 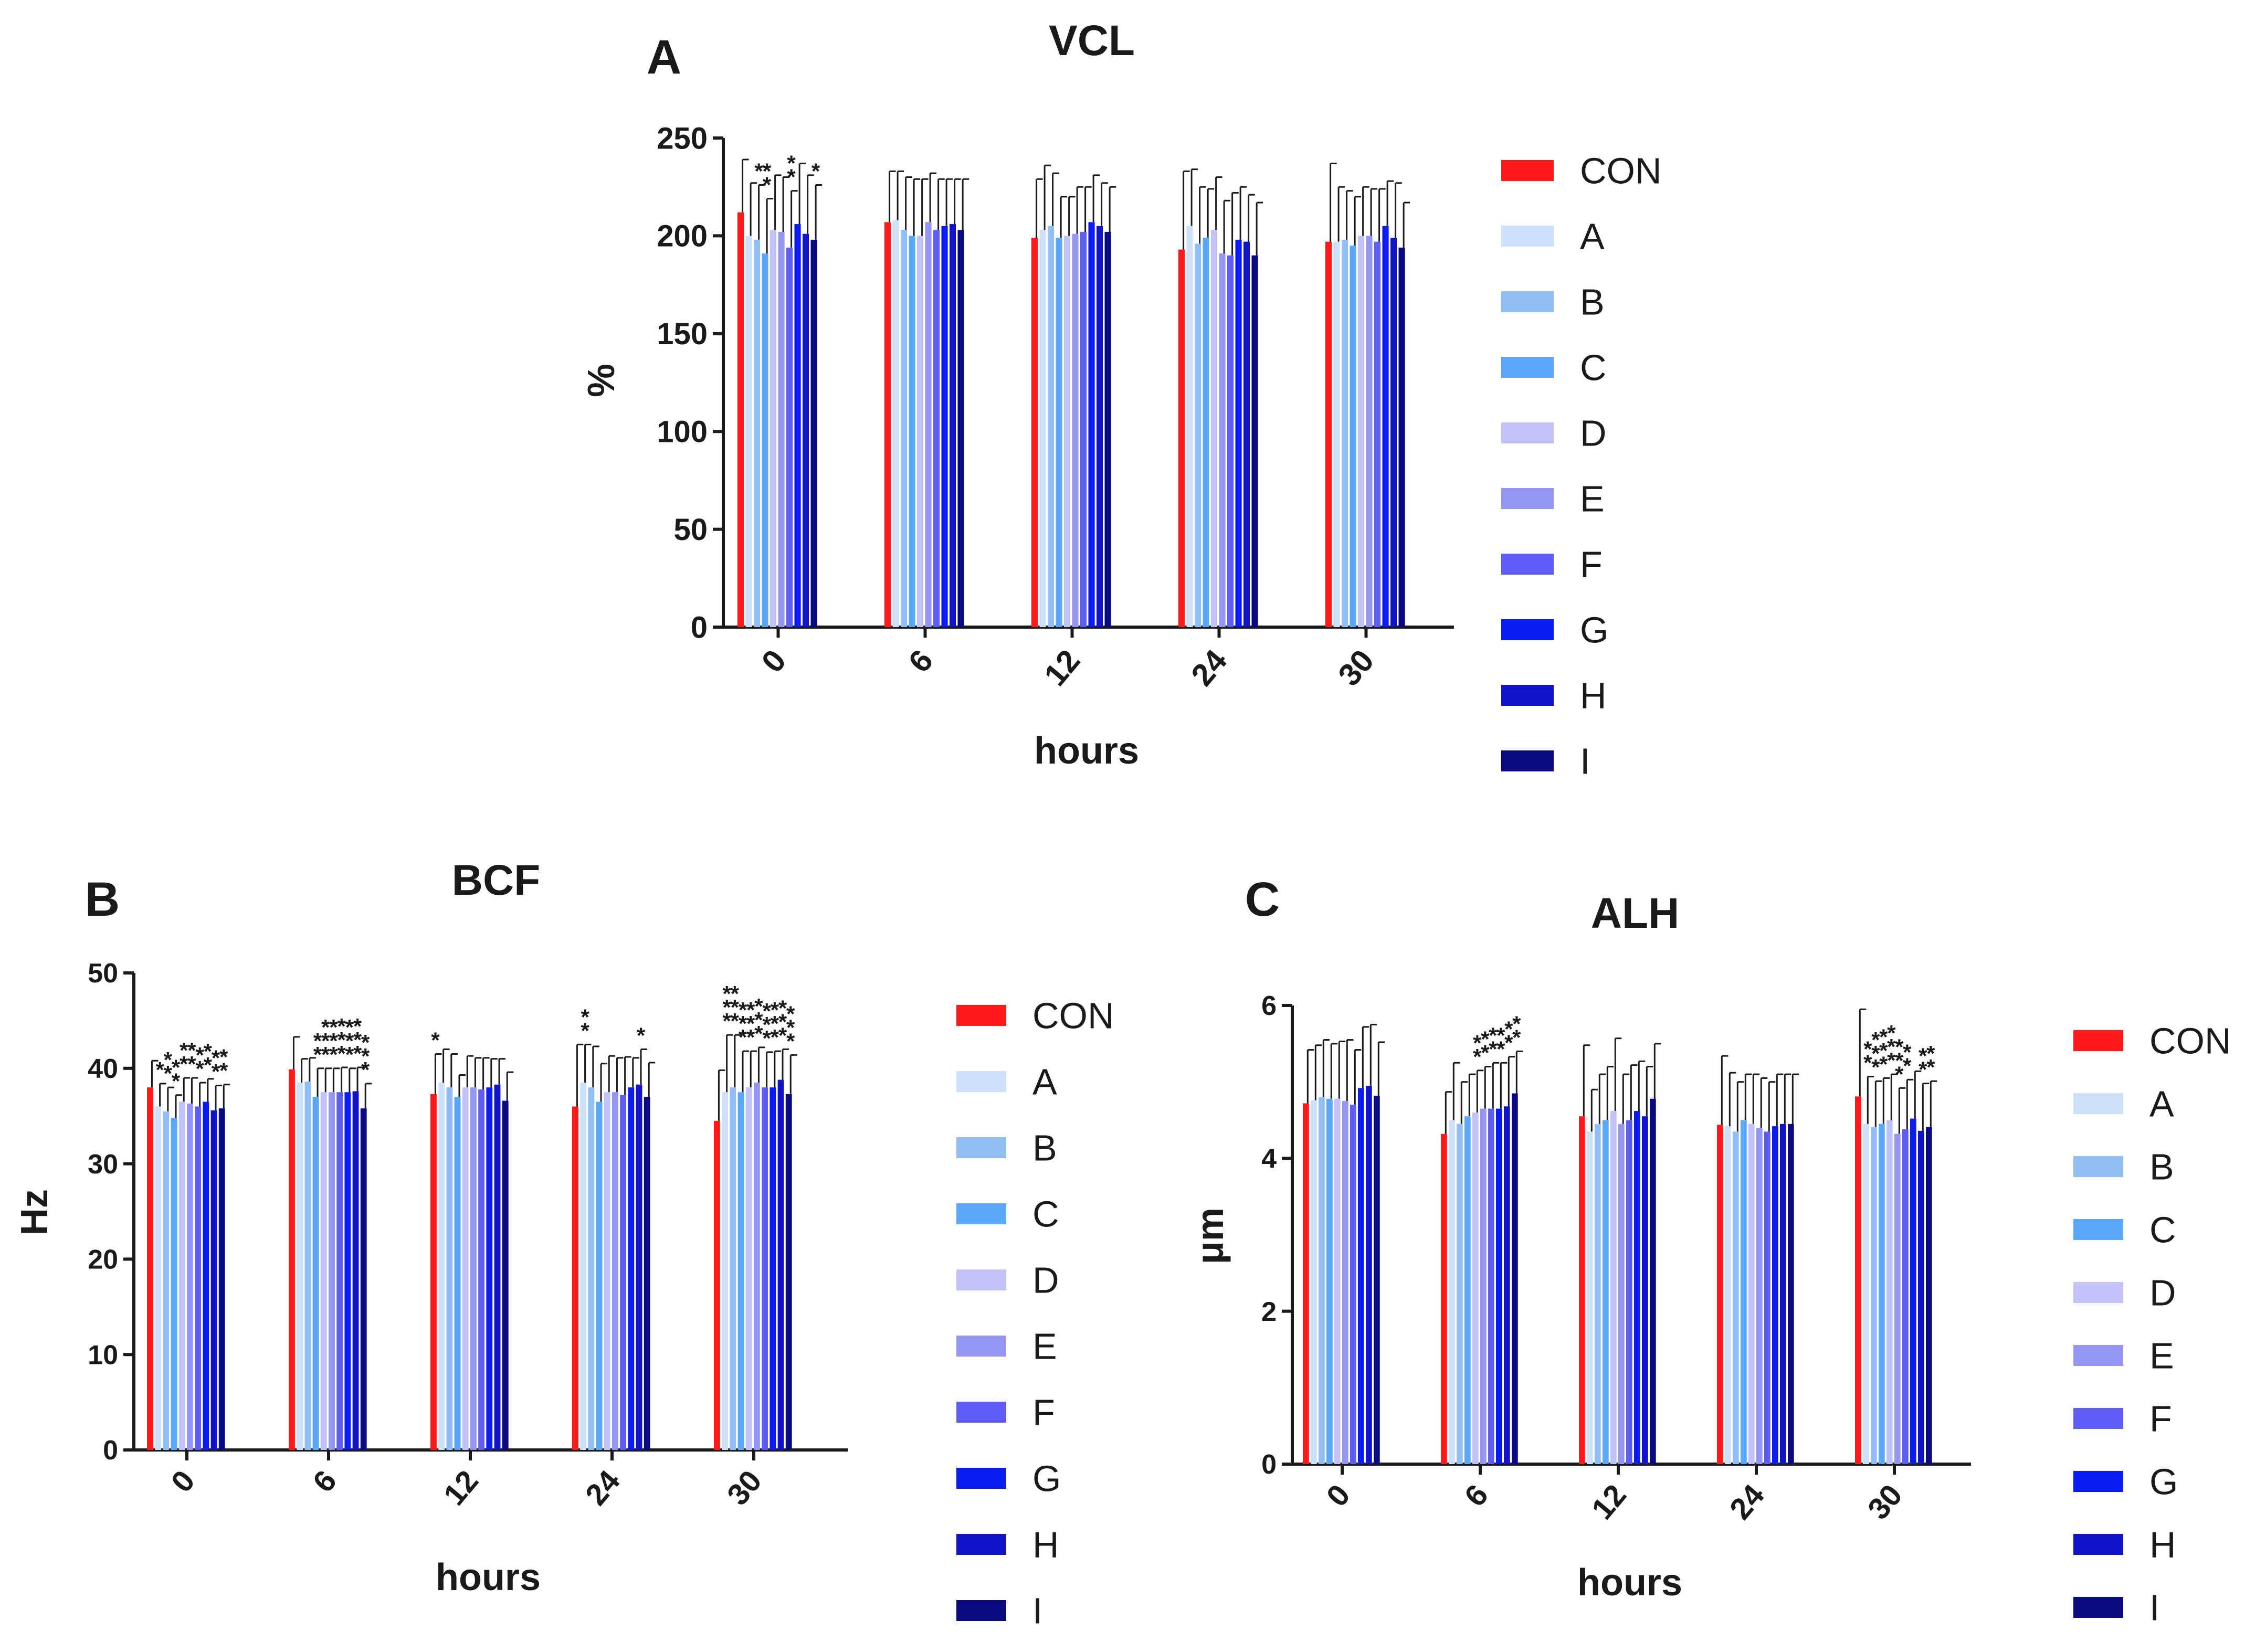 I want to click on legend-swatch-bcf, so click(x=981, y=1412).